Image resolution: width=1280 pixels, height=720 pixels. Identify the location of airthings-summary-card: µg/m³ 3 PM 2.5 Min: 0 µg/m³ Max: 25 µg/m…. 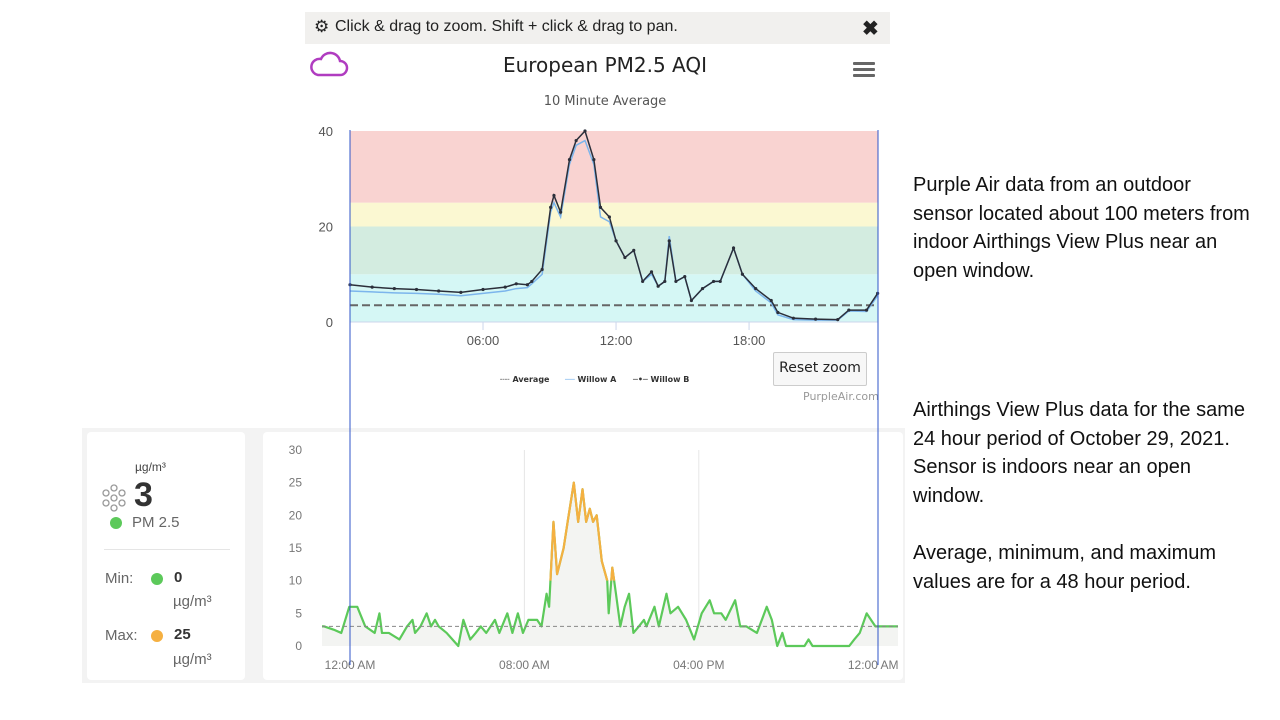
(166, 556).